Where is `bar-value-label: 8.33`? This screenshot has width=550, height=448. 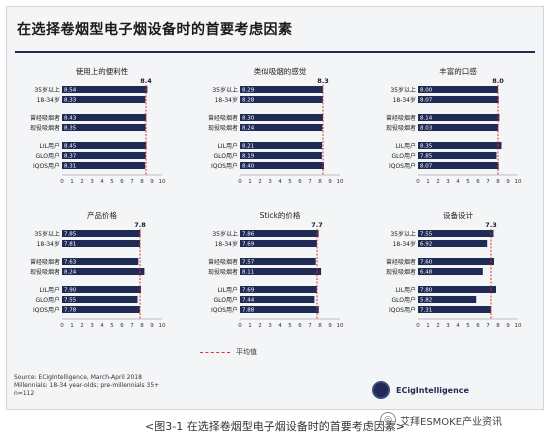
bar-value-label: 8.33 is located at coordinates (70, 101).